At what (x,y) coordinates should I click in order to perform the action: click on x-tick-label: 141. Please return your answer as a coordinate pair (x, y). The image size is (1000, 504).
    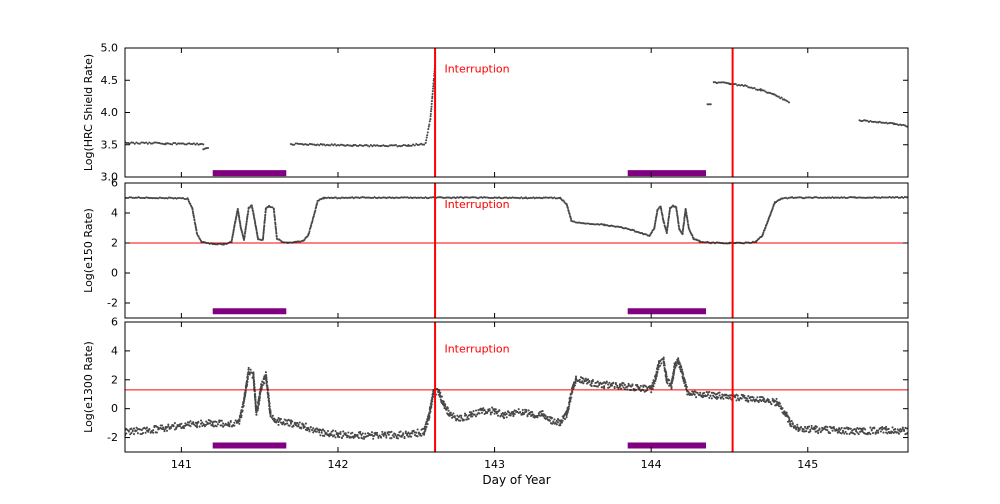
    Looking at the image, I should click on (181, 464).